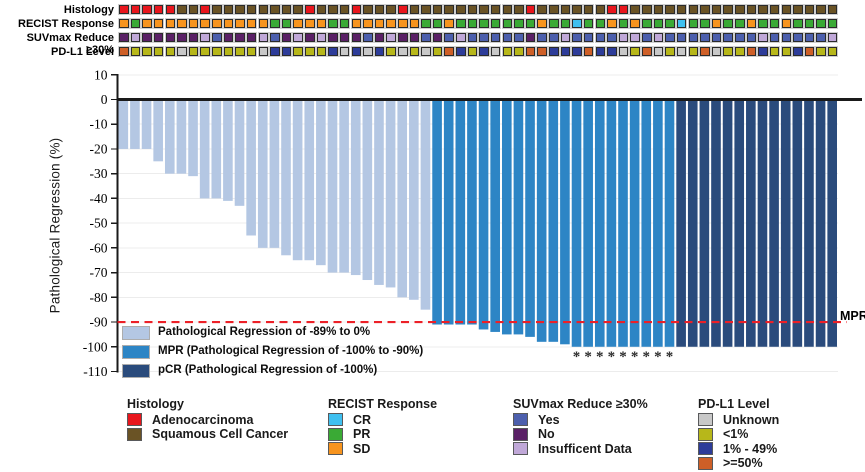  Describe the element at coordinates (99, 198) in the screenshot. I see `y-tick-label: -40` at that location.